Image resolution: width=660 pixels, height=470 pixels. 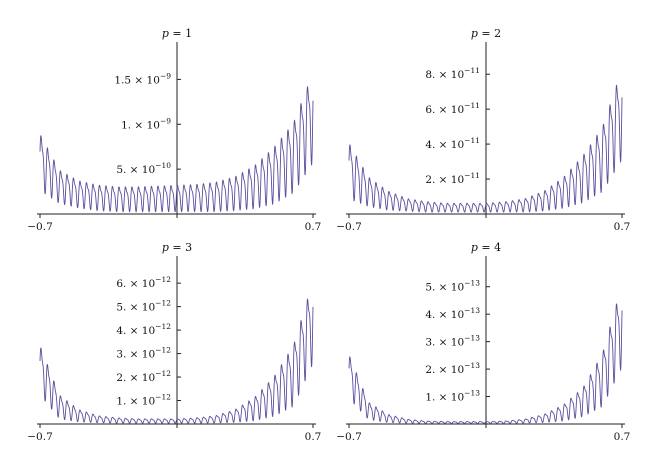 I want to click on y-tick-label: 5. × 10−12, so click(x=143, y=306).